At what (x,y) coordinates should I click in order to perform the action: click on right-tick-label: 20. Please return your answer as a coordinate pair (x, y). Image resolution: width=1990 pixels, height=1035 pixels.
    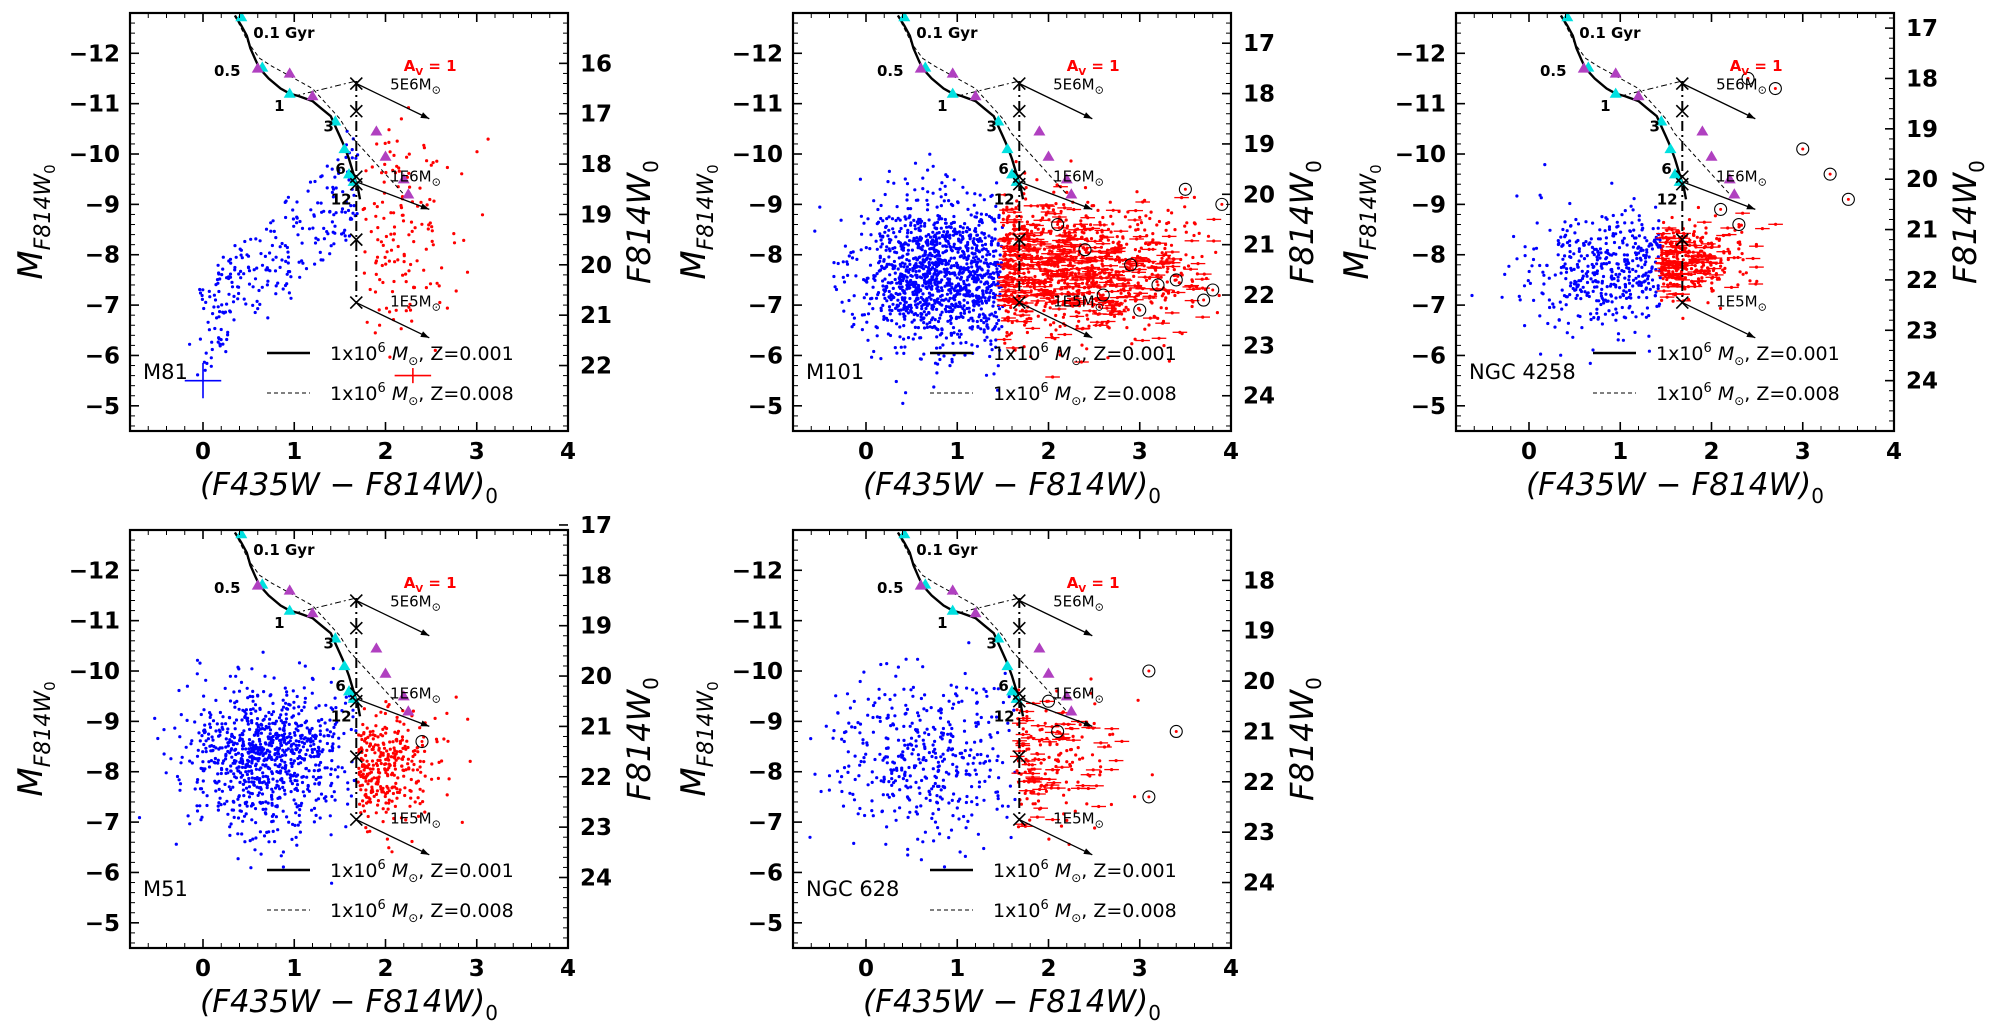
    Looking at the image, I should click on (1259, 195).